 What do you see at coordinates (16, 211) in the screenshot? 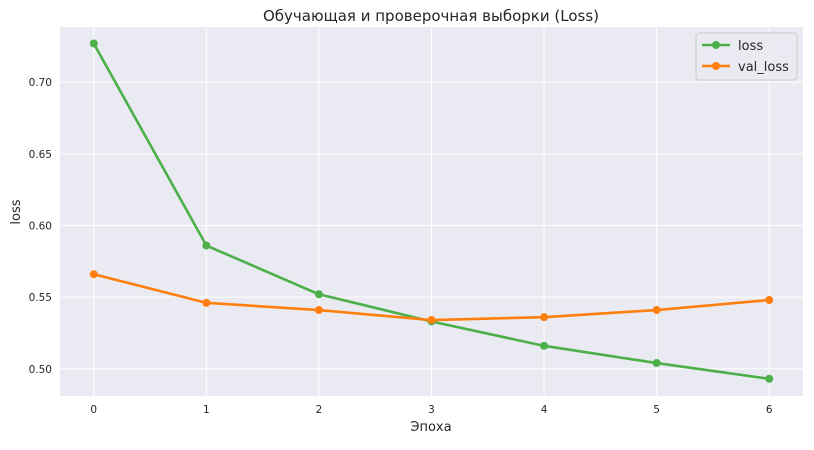
I see `y-axis-label: loss` at bounding box center [16, 211].